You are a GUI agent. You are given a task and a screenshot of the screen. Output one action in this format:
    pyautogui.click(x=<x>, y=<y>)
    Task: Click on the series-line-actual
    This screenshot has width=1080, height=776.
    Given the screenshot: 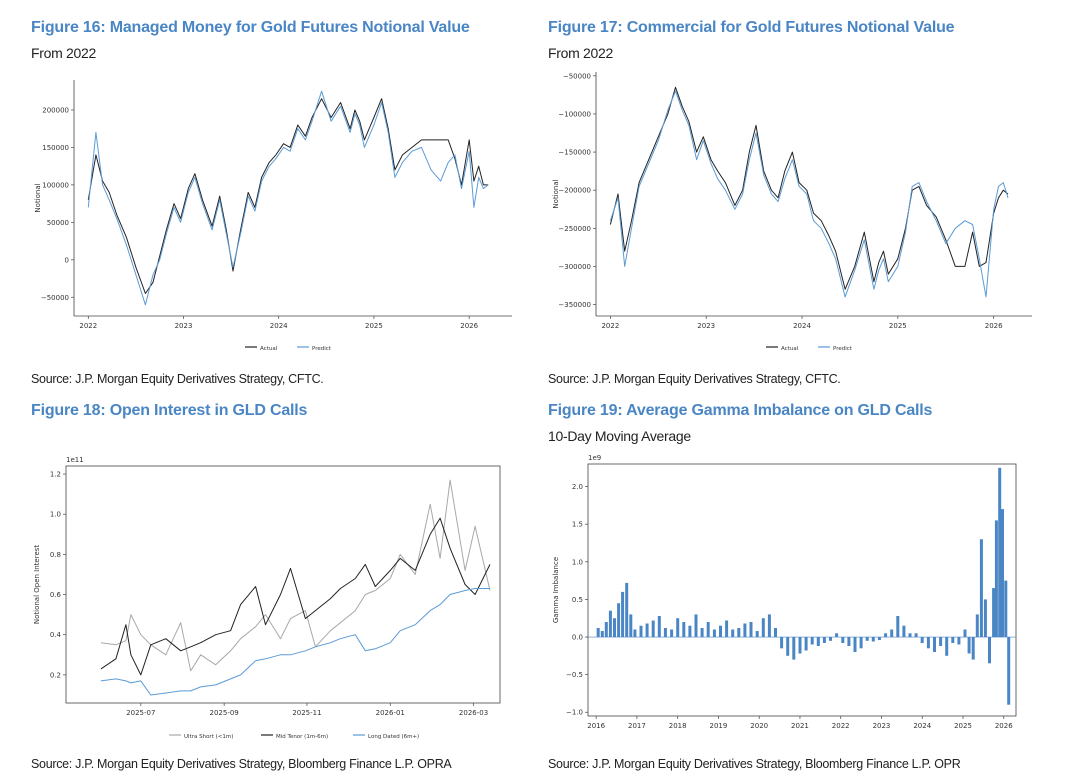 What is the action you would take?
    pyautogui.click(x=288, y=196)
    